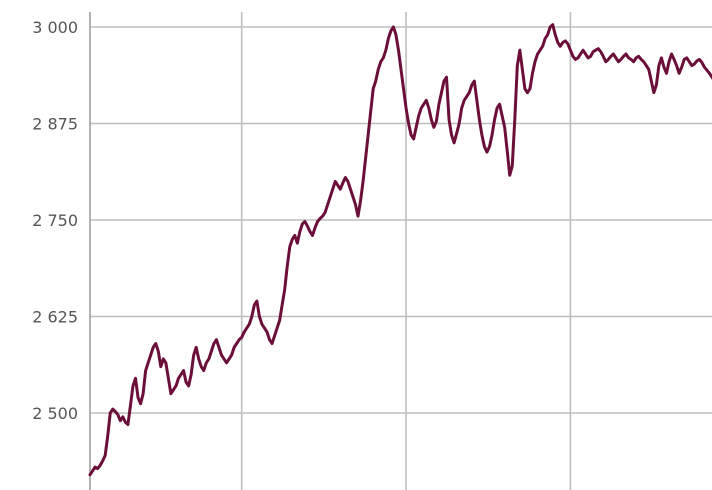  Describe the element at coordinates (55, 413) in the screenshot. I see `y-tick-label: 2 500` at that location.